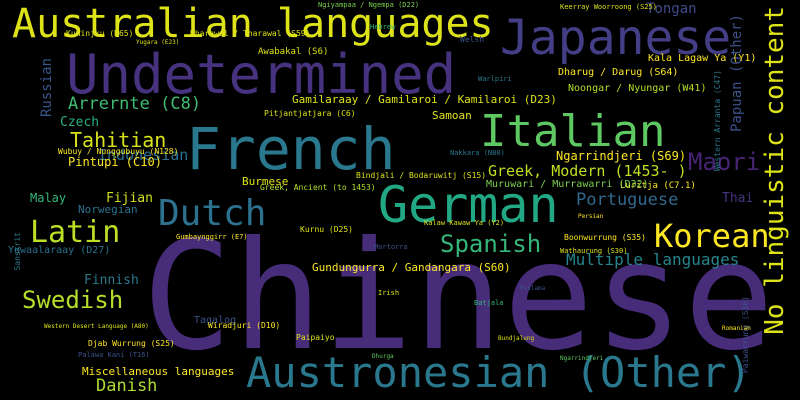 This screenshot has height=400, width=800. What do you see at coordinates (495, 79) in the screenshot?
I see `word-warlpiri: Warlpiri` at bounding box center [495, 79].